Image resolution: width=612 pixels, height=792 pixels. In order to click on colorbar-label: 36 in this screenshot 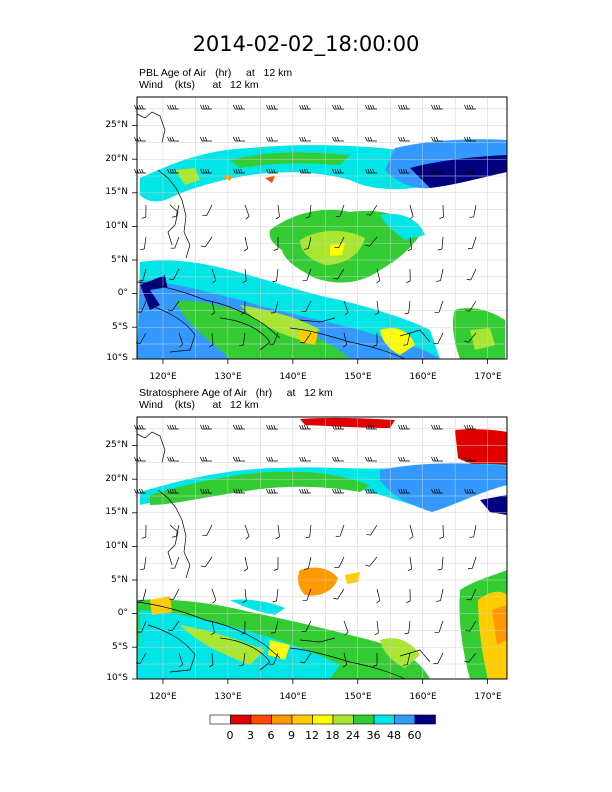, I will do `click(373, 735)`.